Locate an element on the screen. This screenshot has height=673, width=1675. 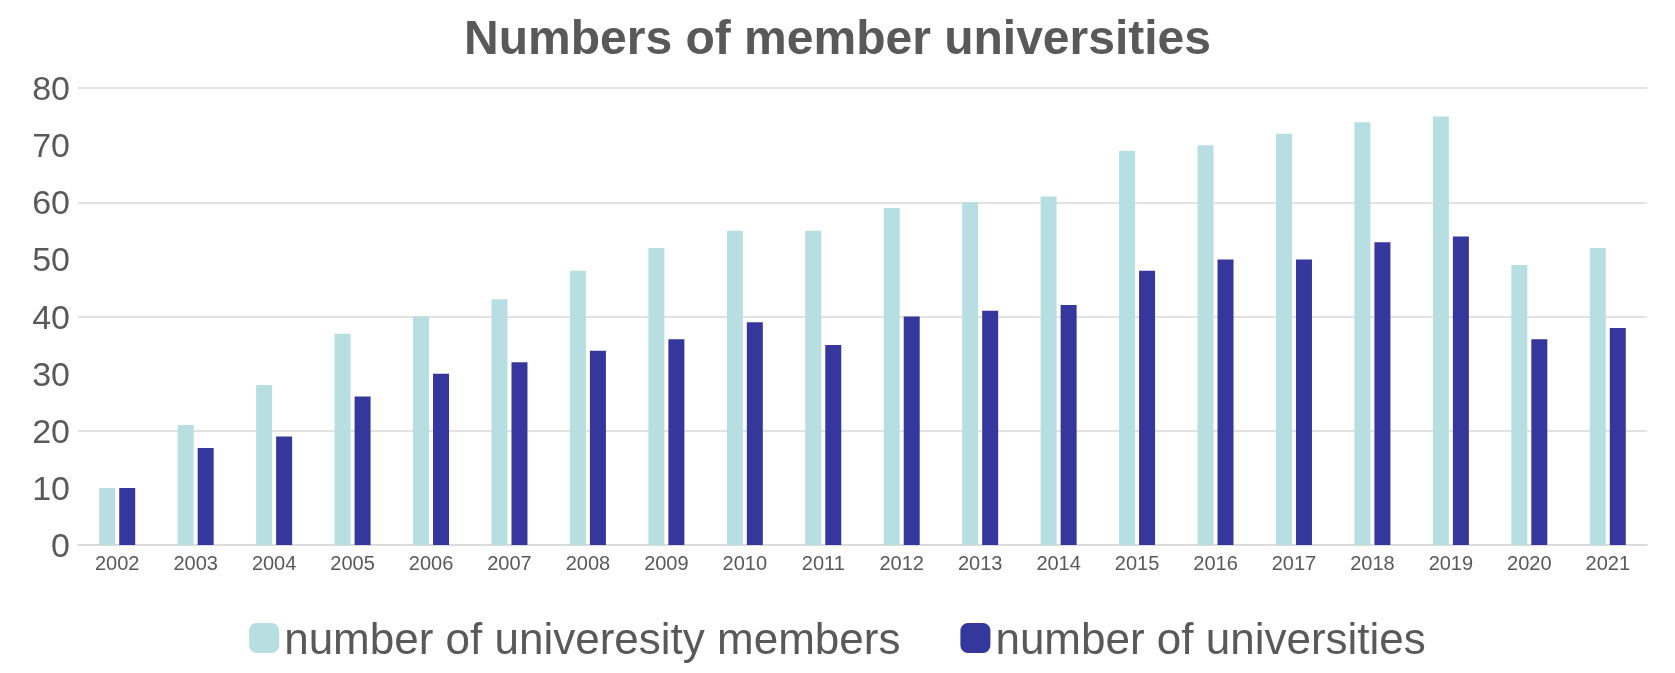
x-tick-label: 2013 is located at coordinates (980, 563).